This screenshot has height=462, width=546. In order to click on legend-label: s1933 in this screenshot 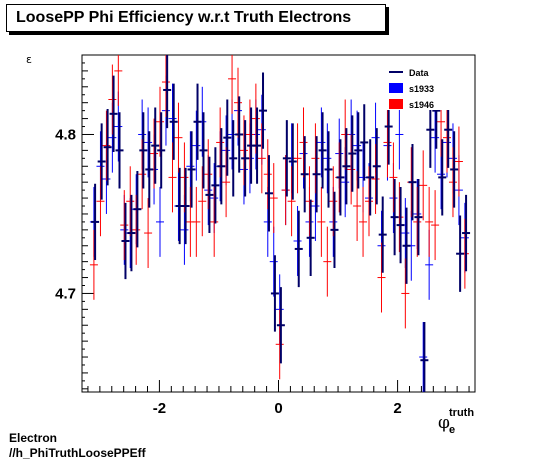, I will do `click(421, 89)`.